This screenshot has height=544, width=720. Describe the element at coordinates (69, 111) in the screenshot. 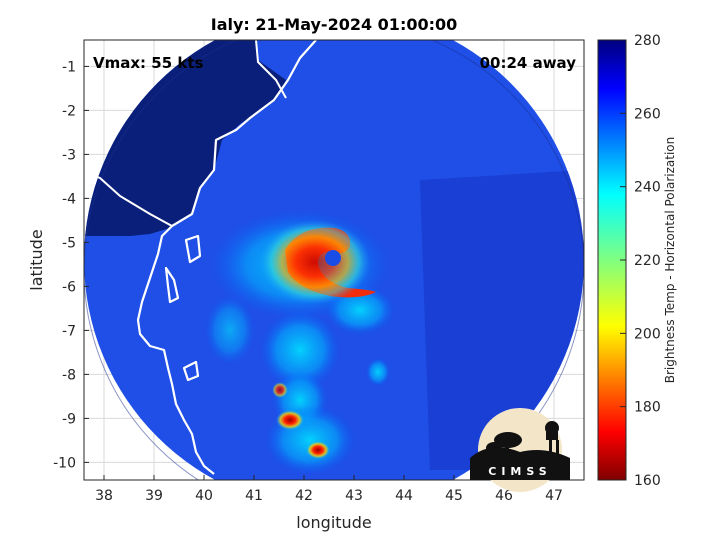

I see `y-tick-label: -2` at that location.